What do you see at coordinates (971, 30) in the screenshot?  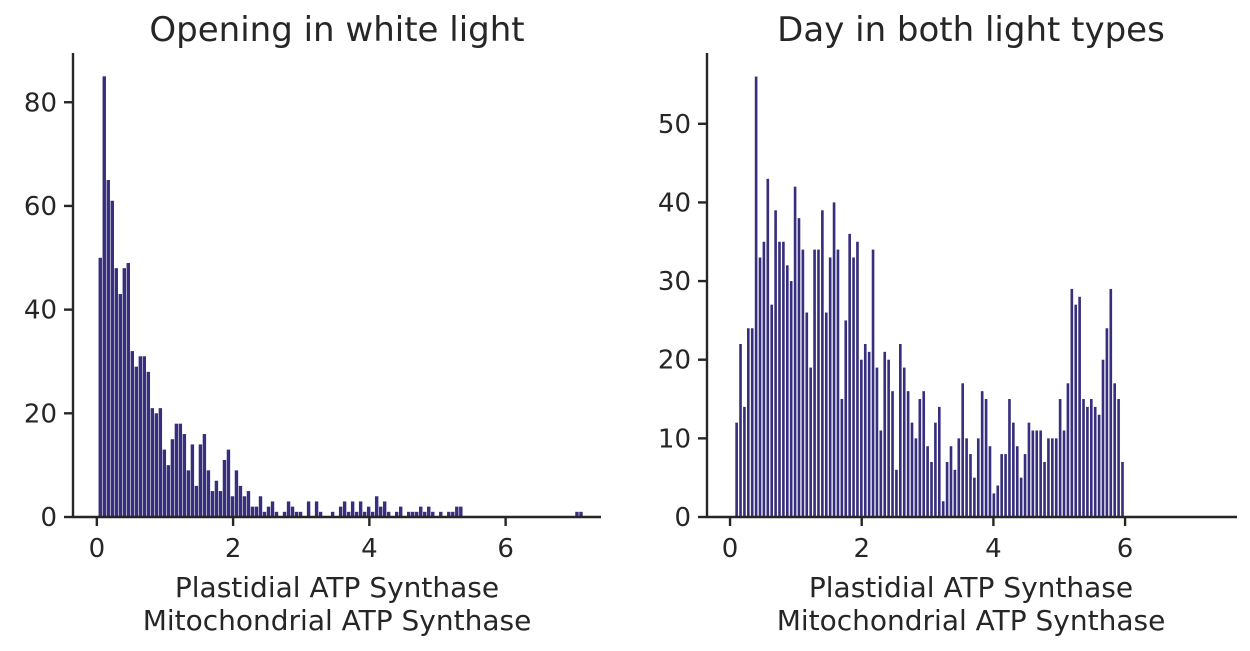 I see `right-chart-title: Day in both light types` at bounding box center [971, 30].